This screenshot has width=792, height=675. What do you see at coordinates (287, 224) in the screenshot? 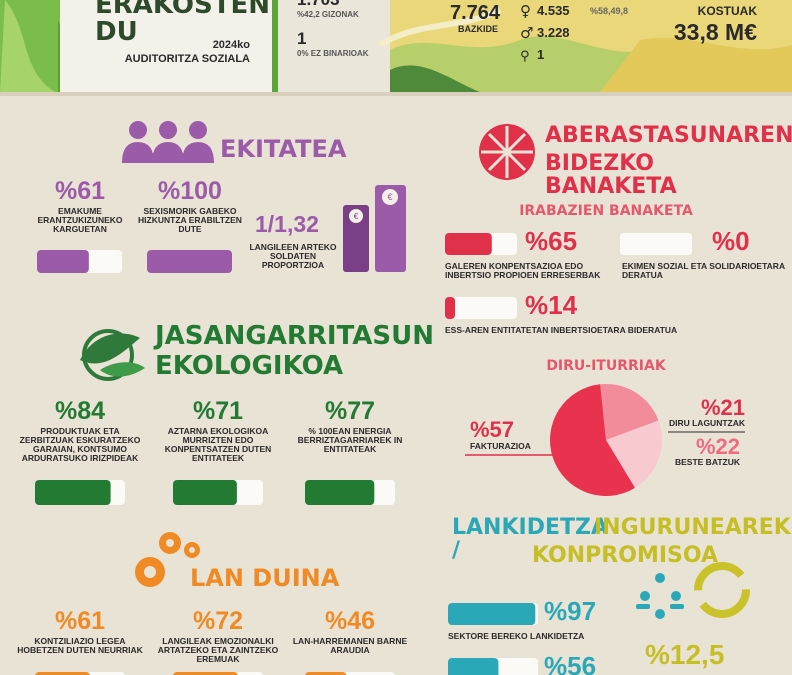
I see `ratio-label: 1/1,32` at bounding box center [287, 224].